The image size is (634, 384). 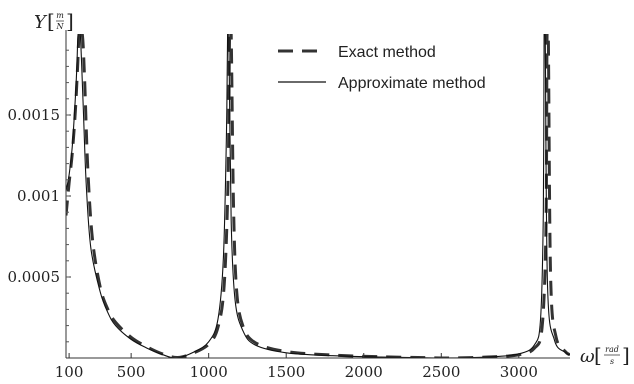 I want to click on x-tick-label: 3000, so click(x=519, y=372).